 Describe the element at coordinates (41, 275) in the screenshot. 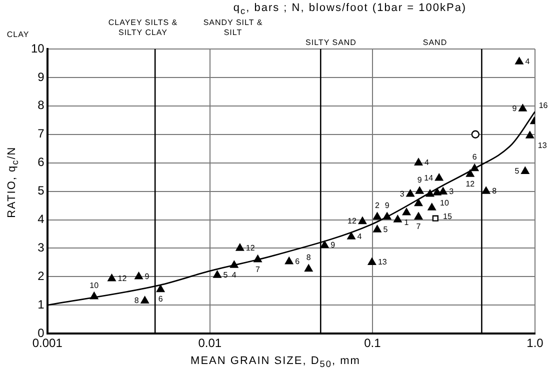

I see `y-tick-label: 2` at that location.